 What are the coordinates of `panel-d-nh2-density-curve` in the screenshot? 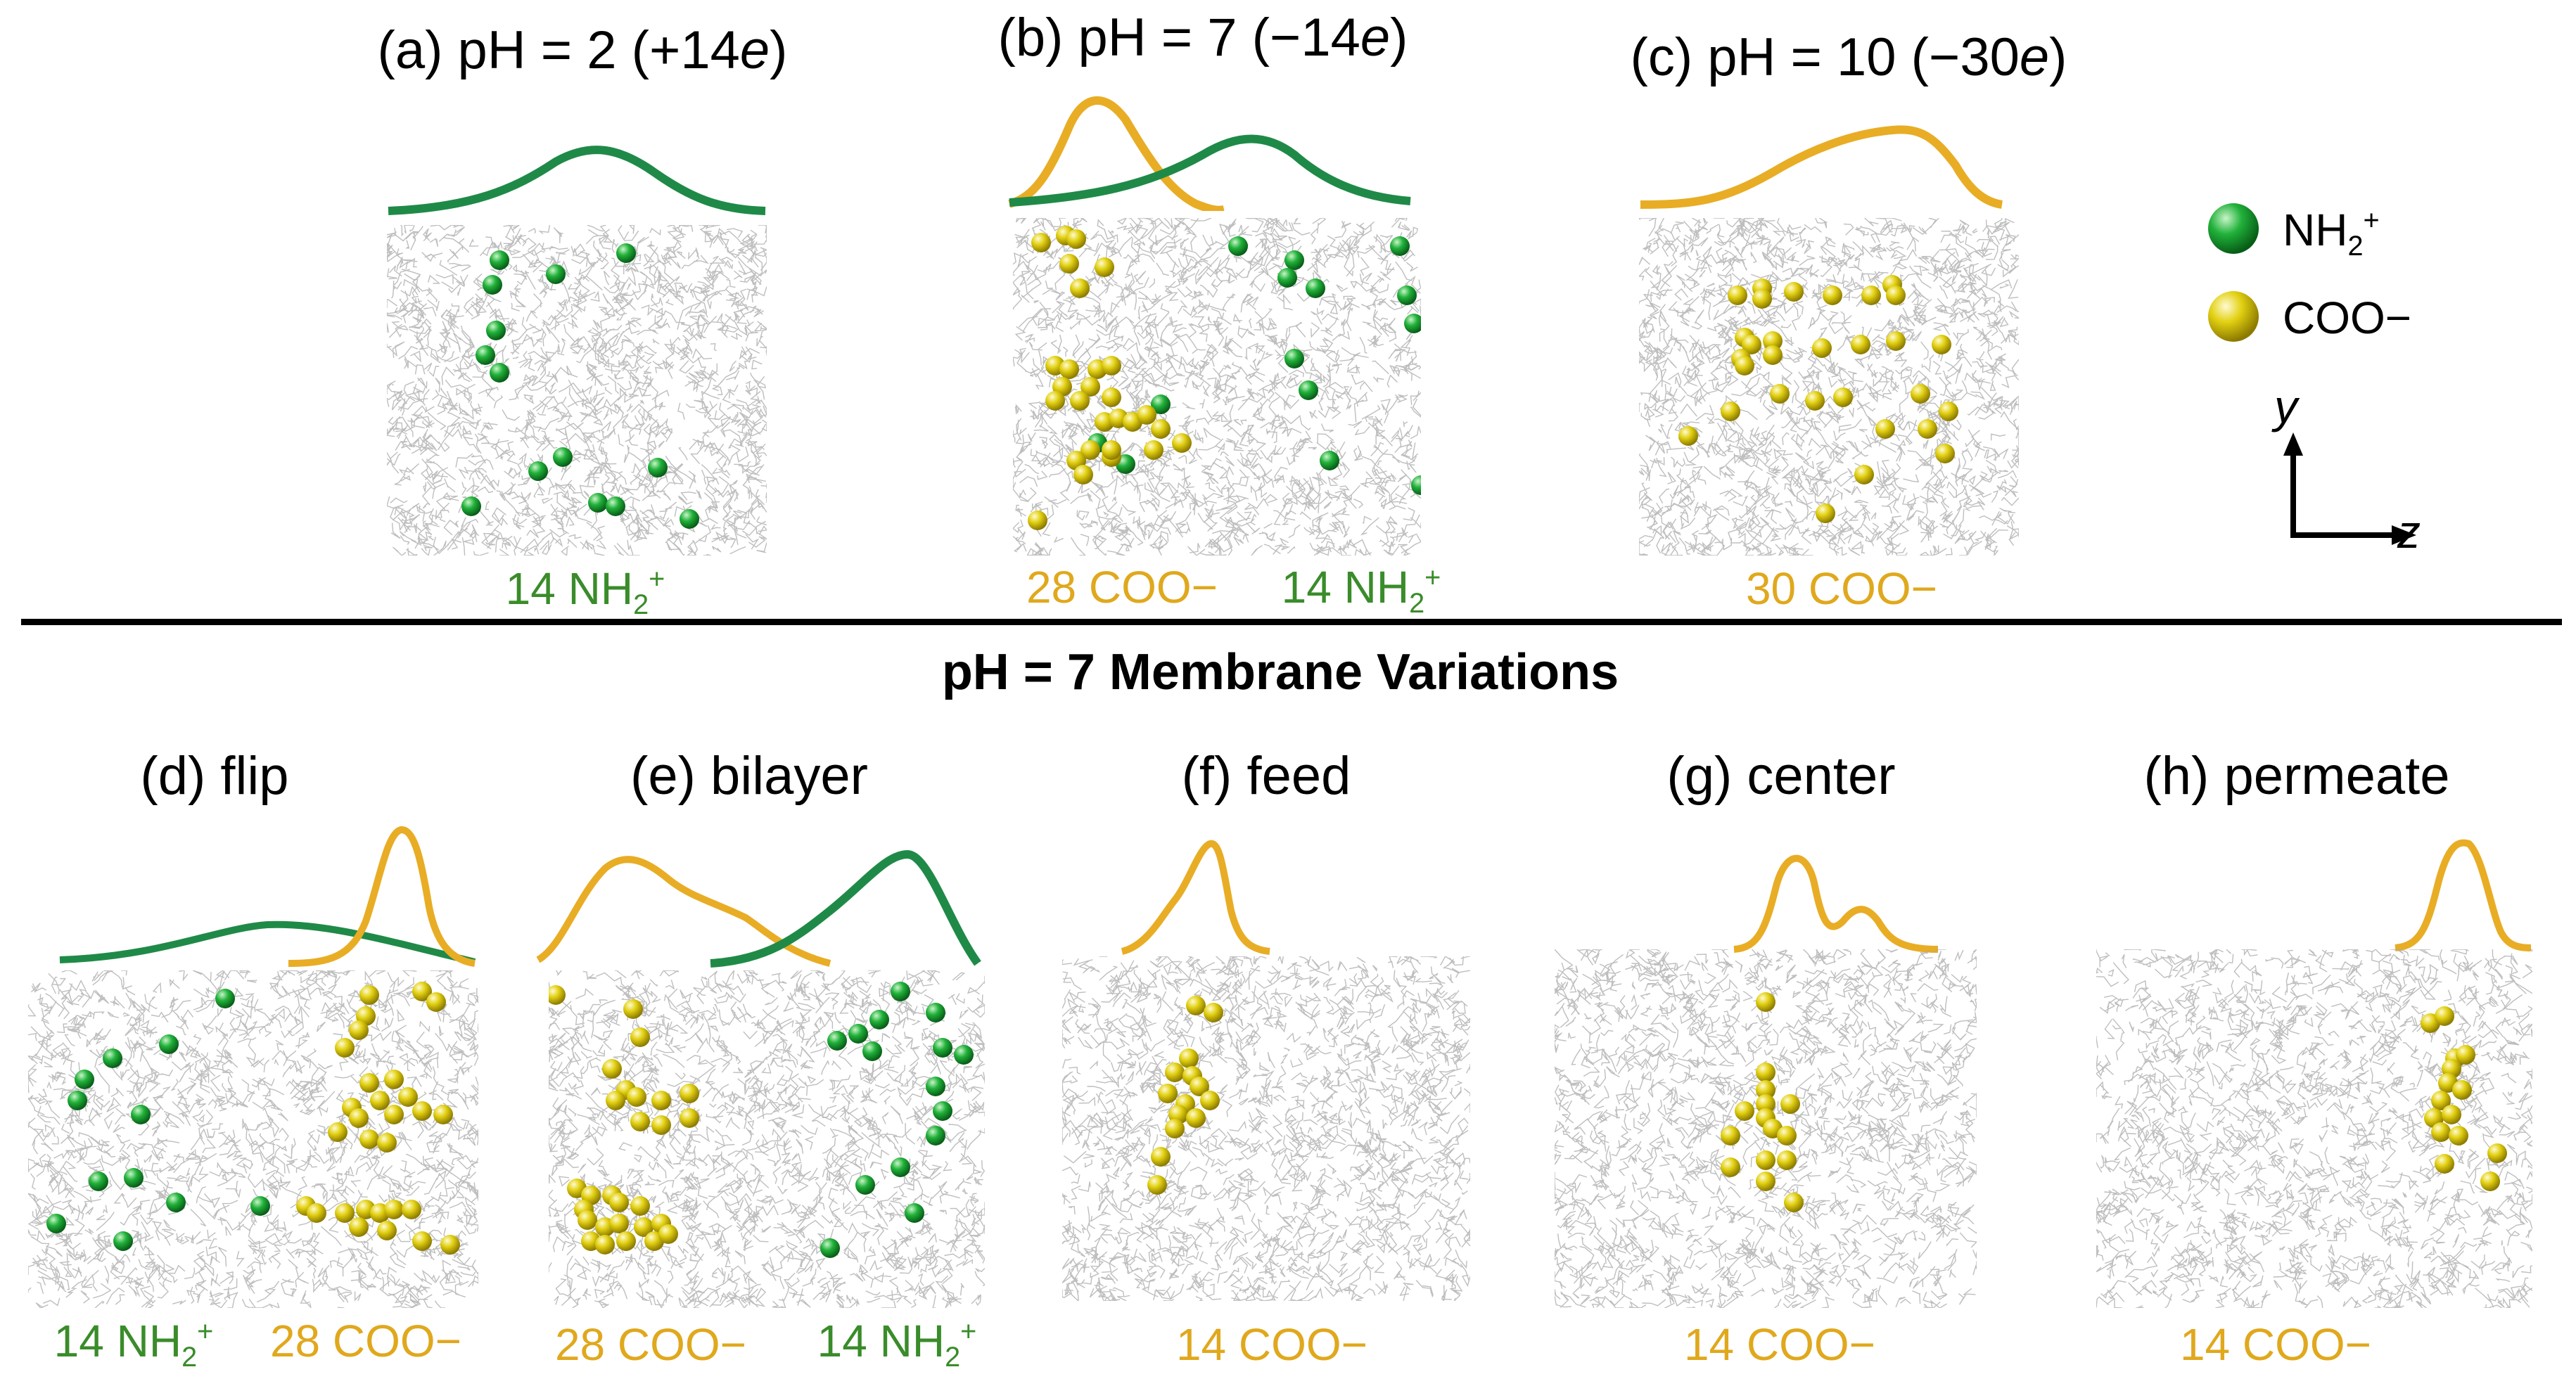 It's located at (267, 942).